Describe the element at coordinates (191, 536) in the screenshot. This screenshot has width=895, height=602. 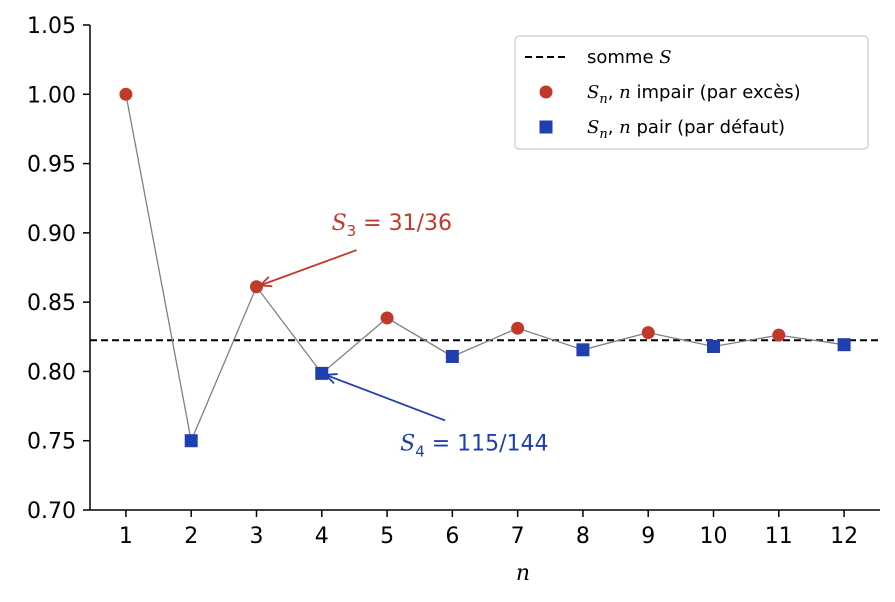
I see `x-tick-label: 2` at that location.